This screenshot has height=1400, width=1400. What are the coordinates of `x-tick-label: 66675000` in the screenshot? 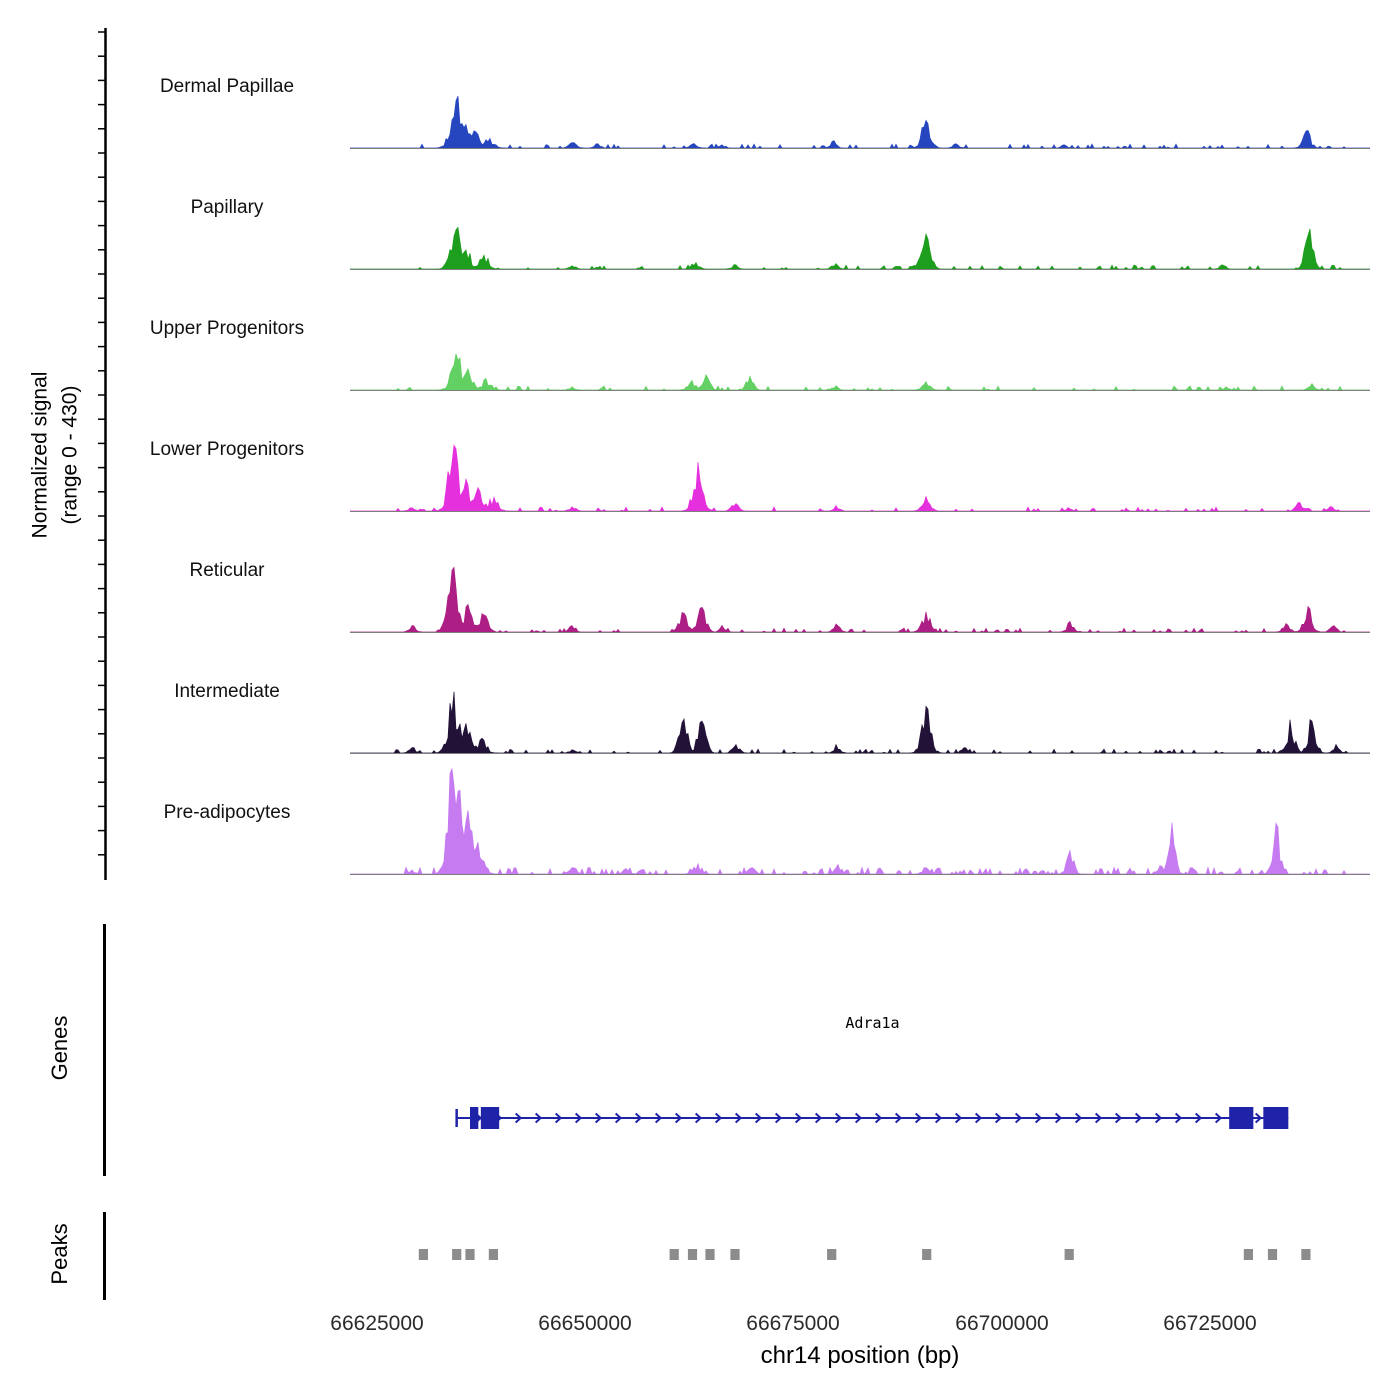 It's located at (793, 1323).